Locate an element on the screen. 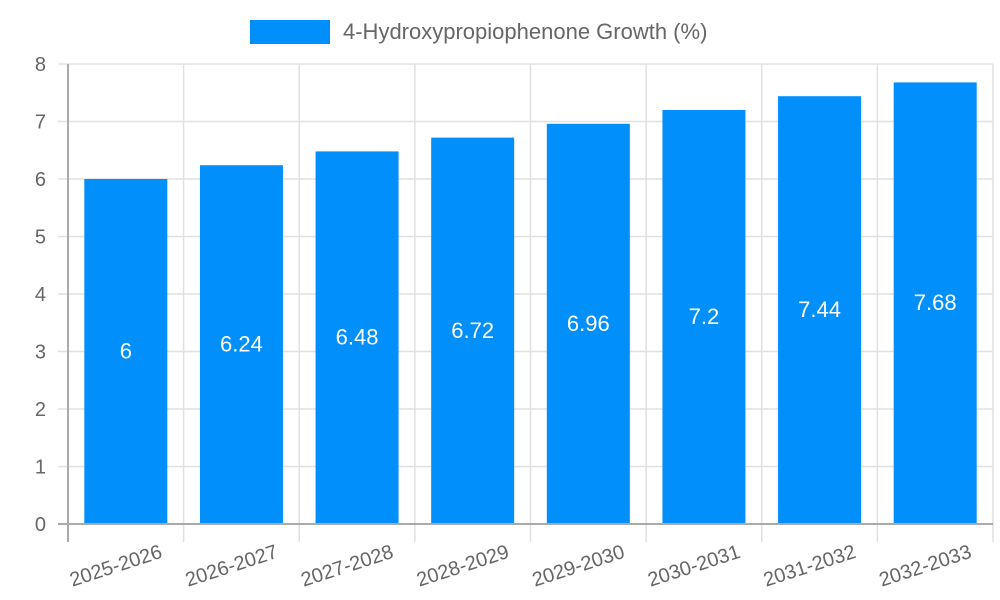 This screenshot has width=1000, height=600. bar-value-label: 6 is located at coordinates (126, 351).